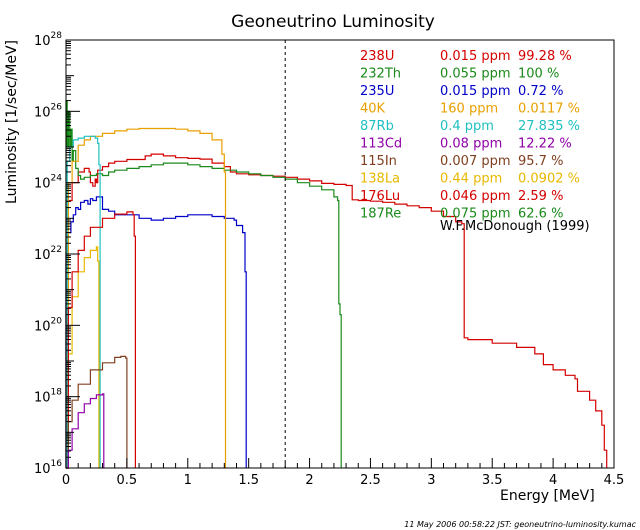  I want to click on series-138La-line, so click(83, 357).